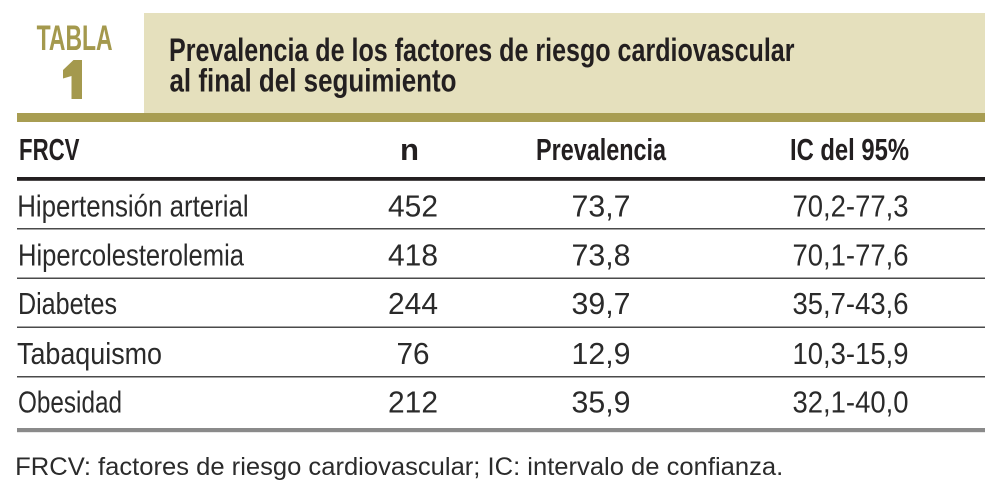  I want to click on svg-text: al final del seguimiento, so click(313, 81).